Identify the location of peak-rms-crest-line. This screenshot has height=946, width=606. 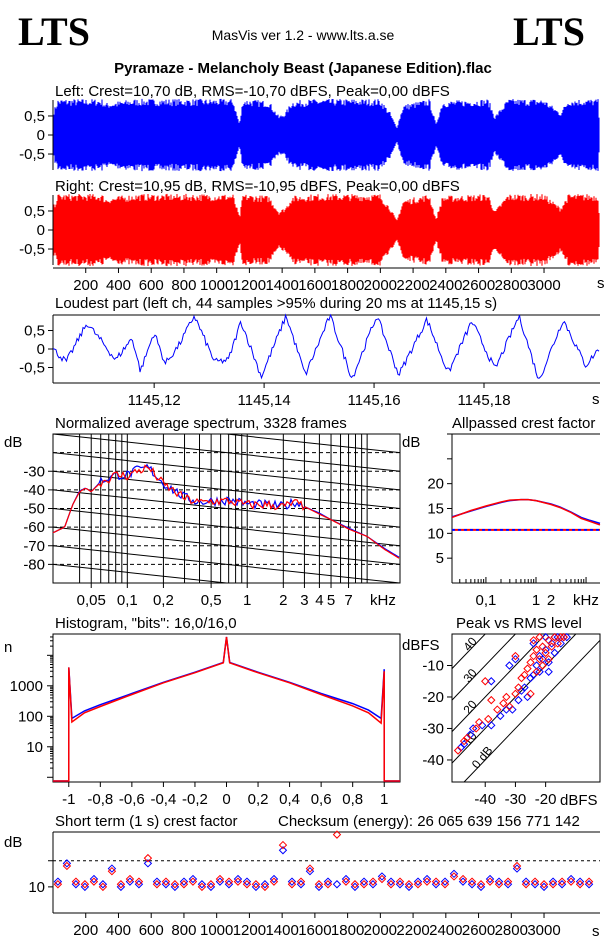
(531, 710).